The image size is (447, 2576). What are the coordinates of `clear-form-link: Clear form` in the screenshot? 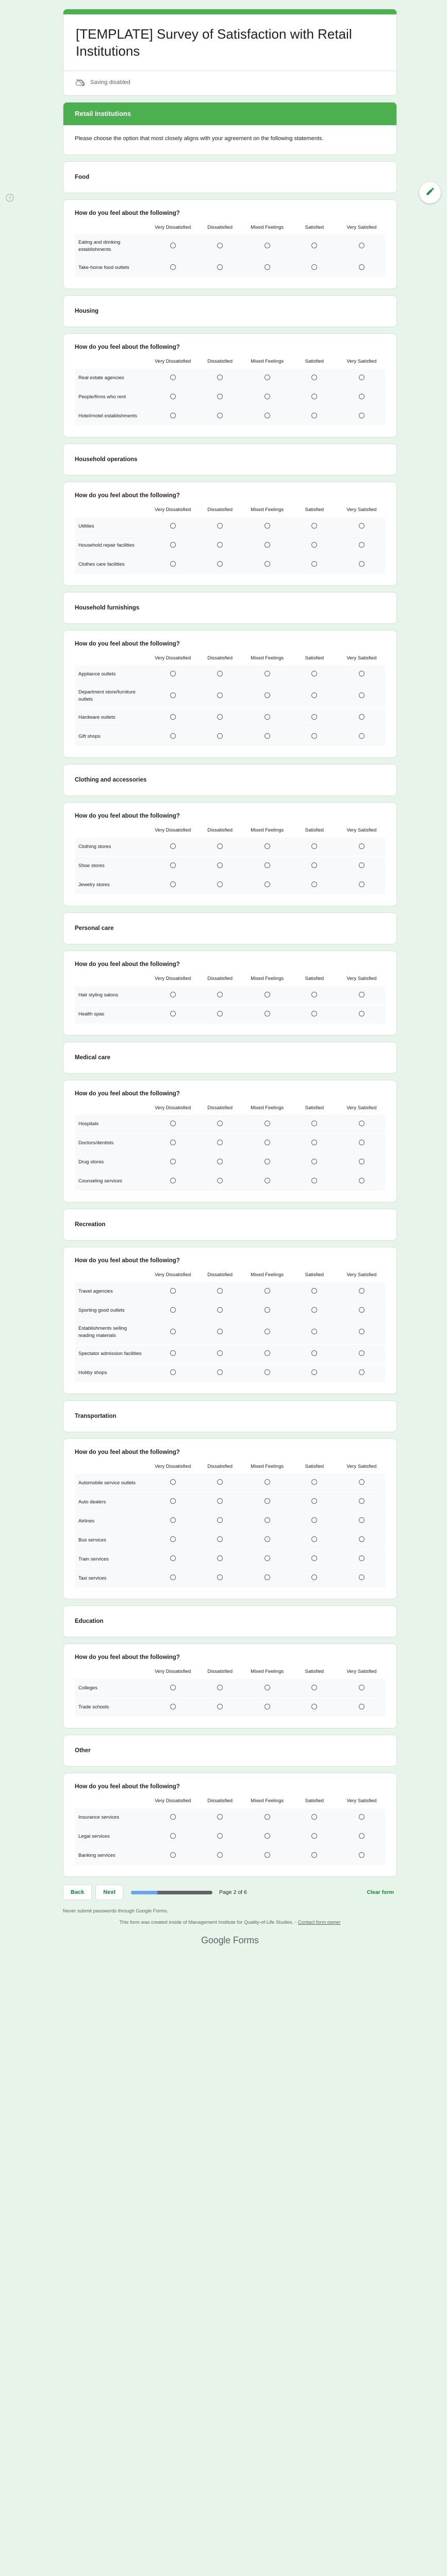 It's located at (380, 1892).